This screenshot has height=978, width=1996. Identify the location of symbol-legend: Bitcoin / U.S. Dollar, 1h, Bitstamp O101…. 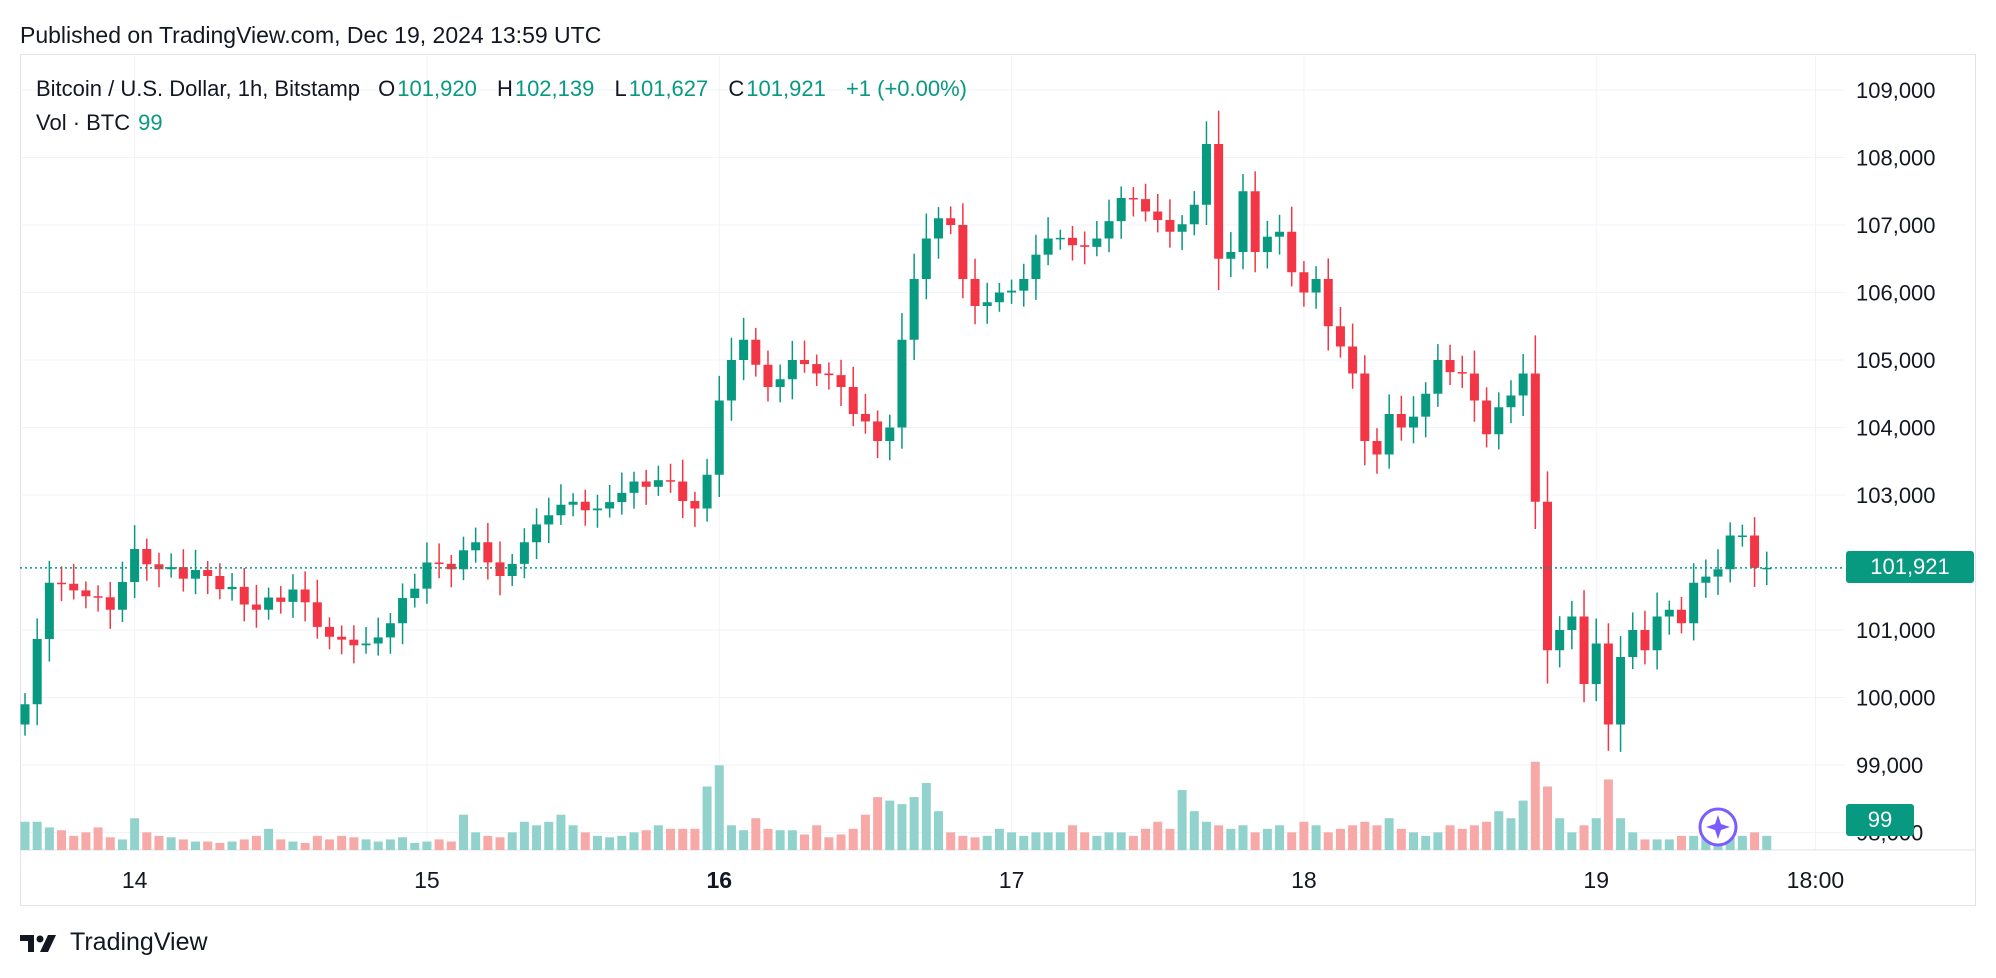
(502, 89).